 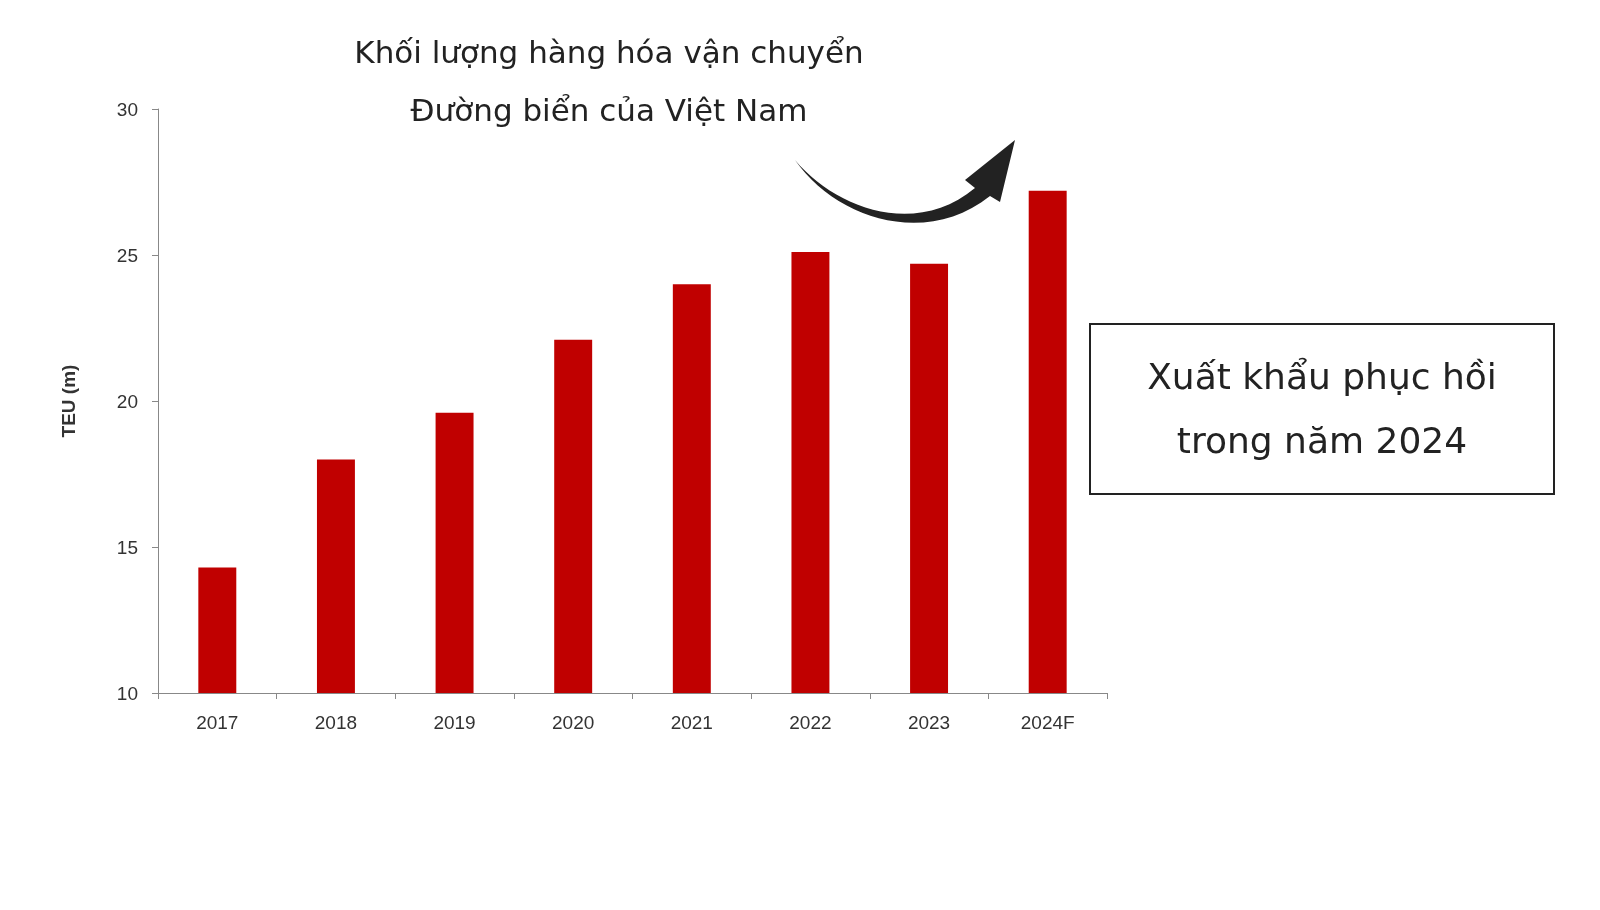 I want to click on chart-title: Khối lượng hàng hóa vận chuyển Đường biển của Việt Nam, so click(x=609, y=81).